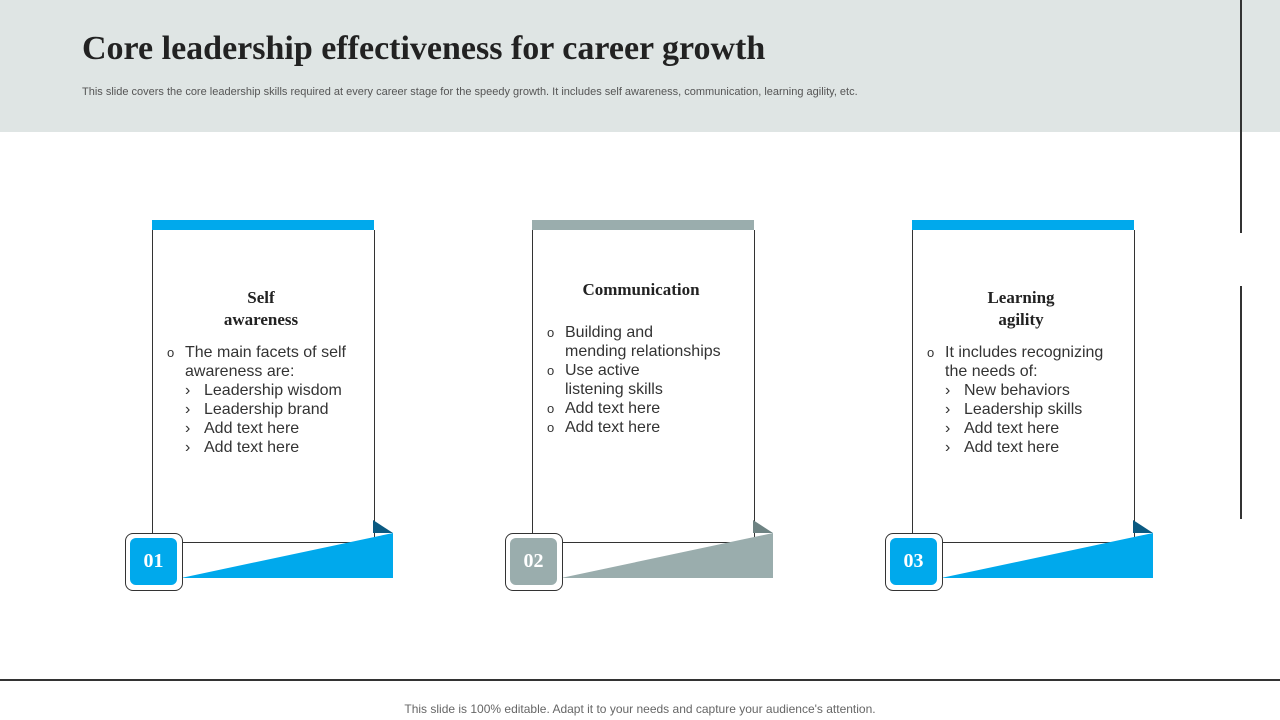 The image size is (1280, 720). Describe the element at coordinates (593, 370) in the screenshot. I see `list-item: o Use active` at that location.